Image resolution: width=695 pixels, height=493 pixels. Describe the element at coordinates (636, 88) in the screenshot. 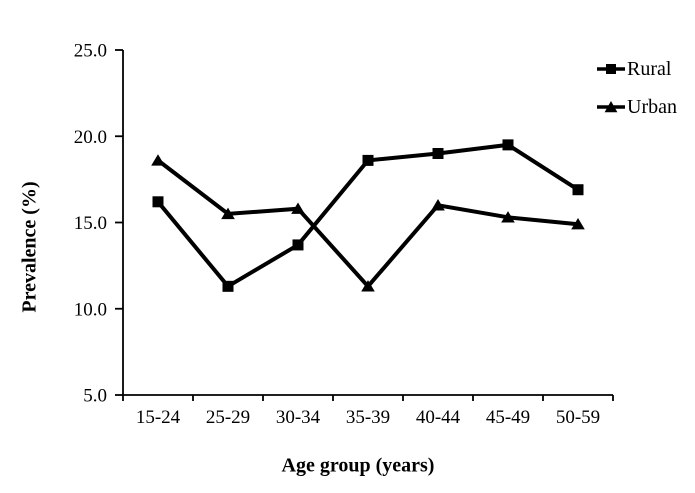

I see `legend: Rural Urban` at that location.